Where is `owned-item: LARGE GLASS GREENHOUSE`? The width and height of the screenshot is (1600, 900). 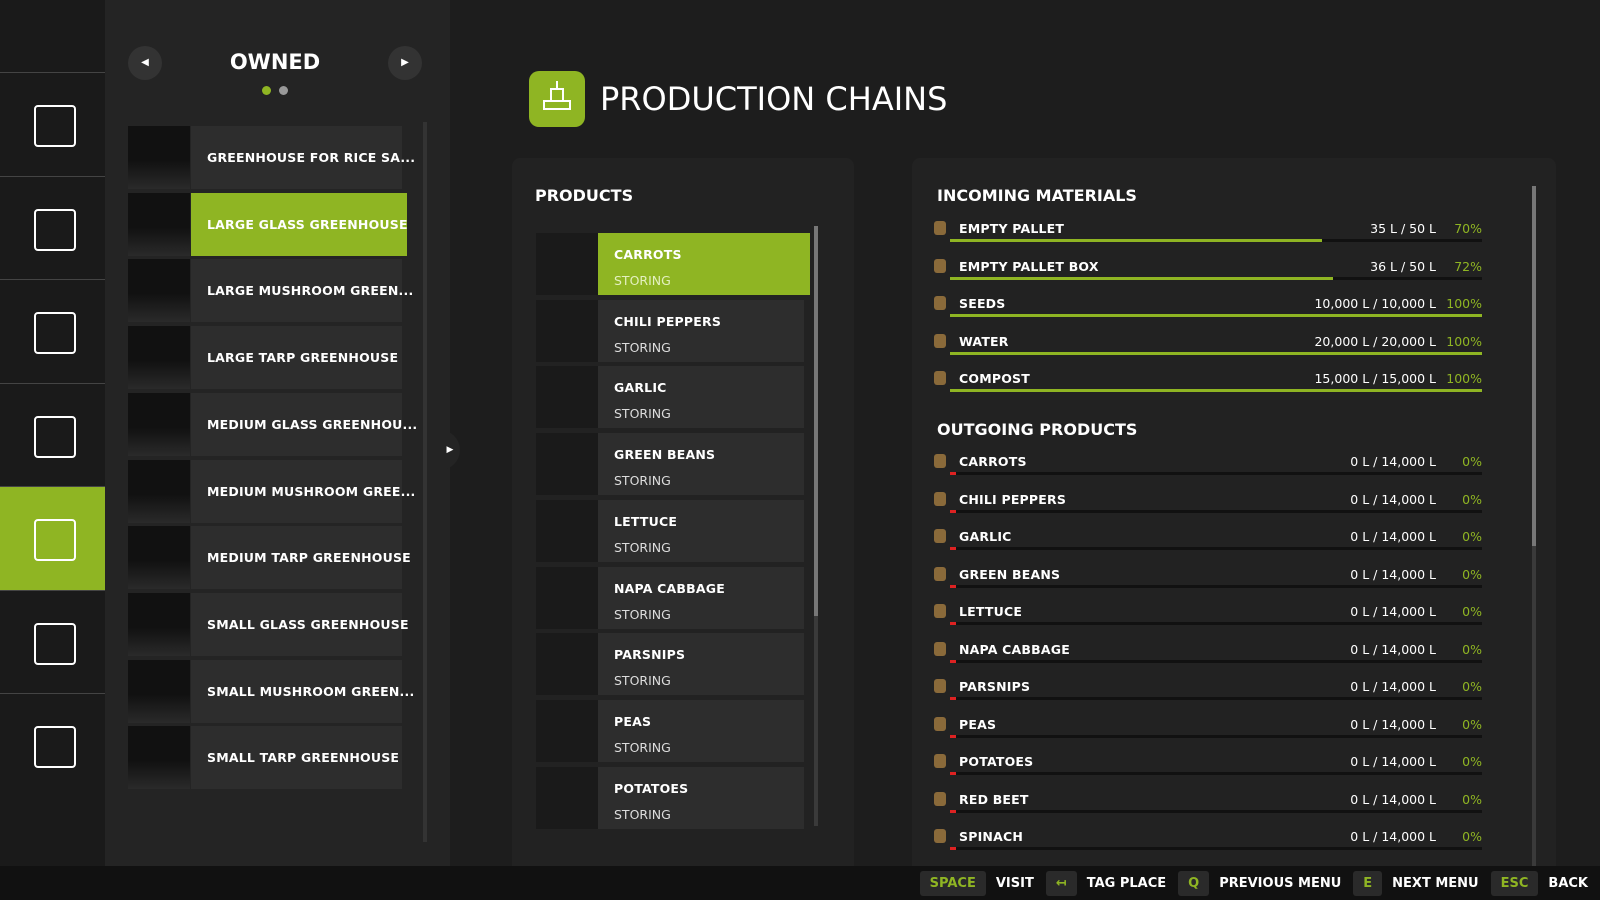
owned-item: LARGE GLASS GREENHOUSE is located at coordinates (299, 224).